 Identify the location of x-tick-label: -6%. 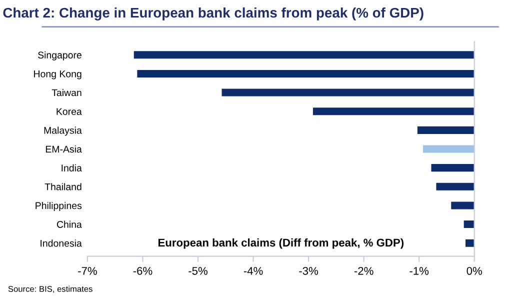
(142, 270).